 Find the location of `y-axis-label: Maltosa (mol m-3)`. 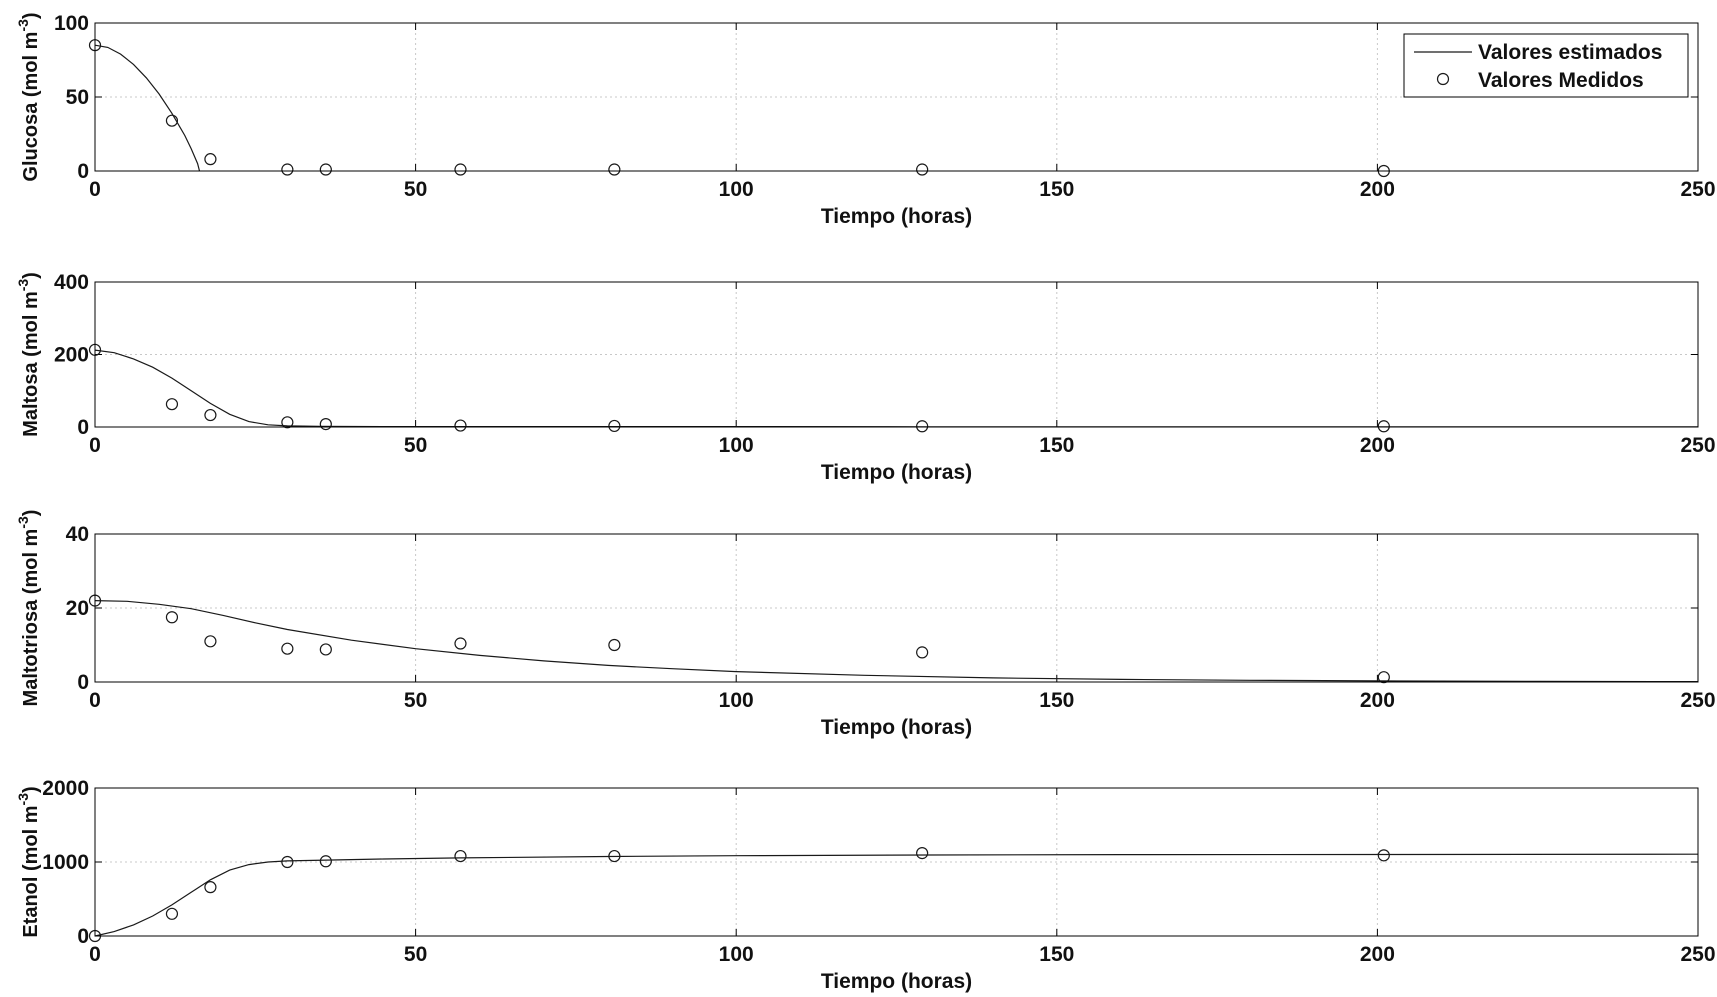

y-axis-label: Maltosa (mol m-3) is located at coordinates (28, 354).